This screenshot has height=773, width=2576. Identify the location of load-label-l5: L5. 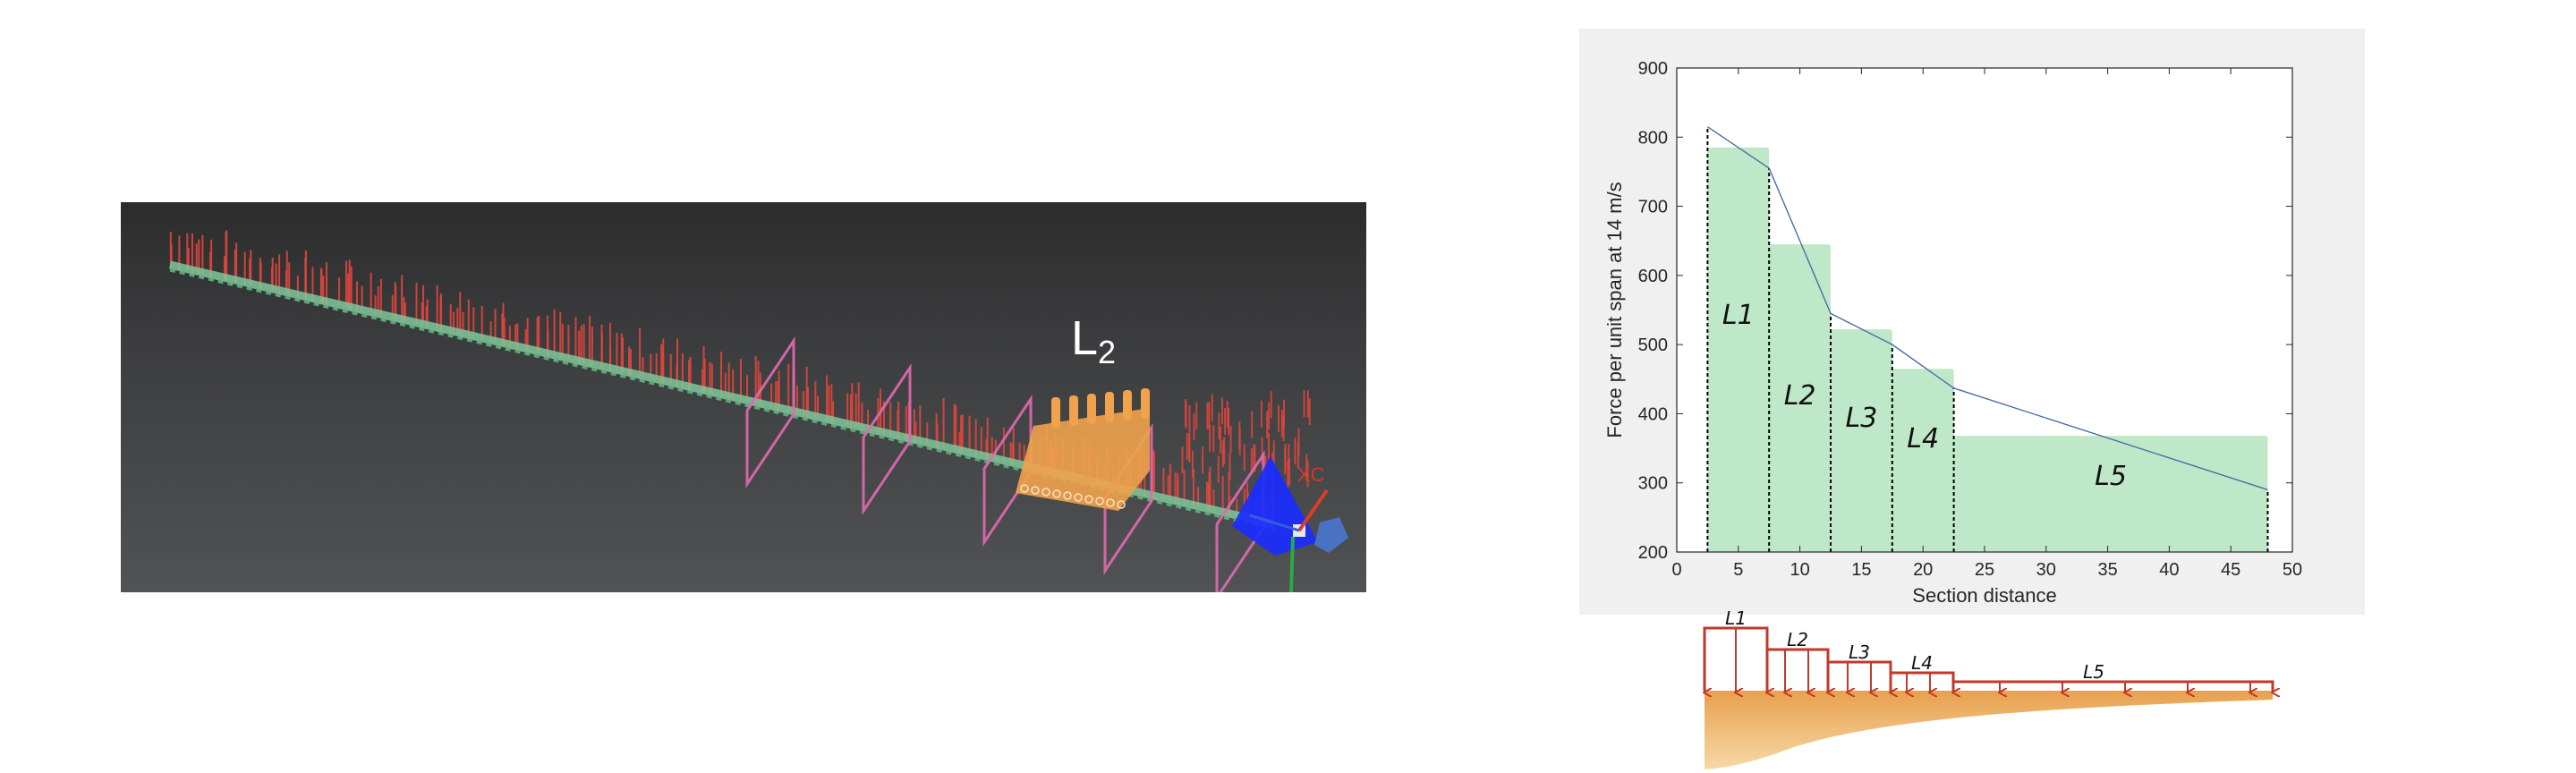
(2093, 672).